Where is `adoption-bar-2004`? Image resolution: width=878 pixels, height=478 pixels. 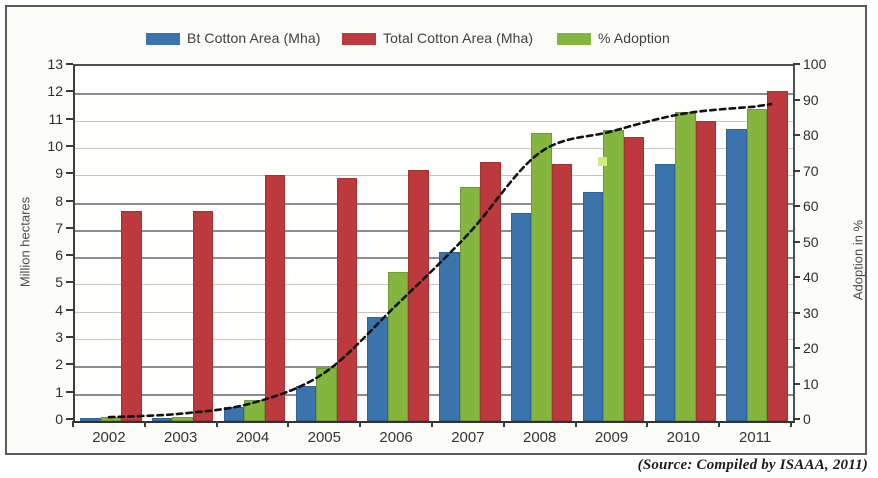 adoption-bar-2004 is located at coordinates (254, 410).